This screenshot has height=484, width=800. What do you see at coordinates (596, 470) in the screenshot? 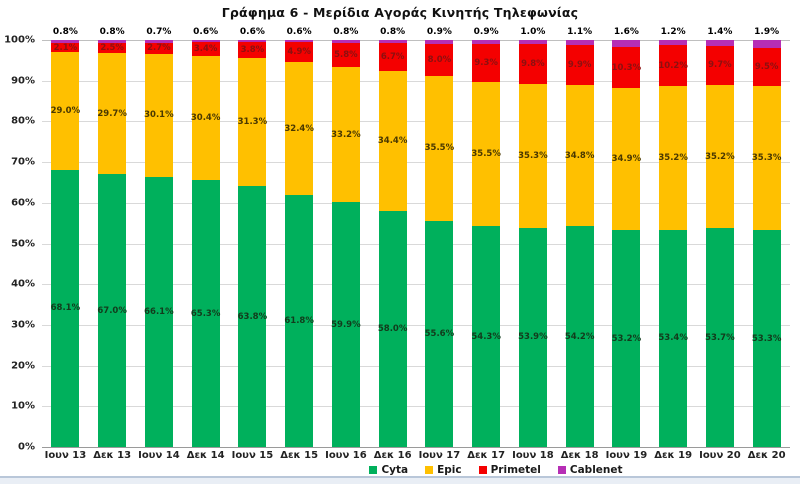
I see `legend-label: Cablenet` at bounding box center [596, 470].